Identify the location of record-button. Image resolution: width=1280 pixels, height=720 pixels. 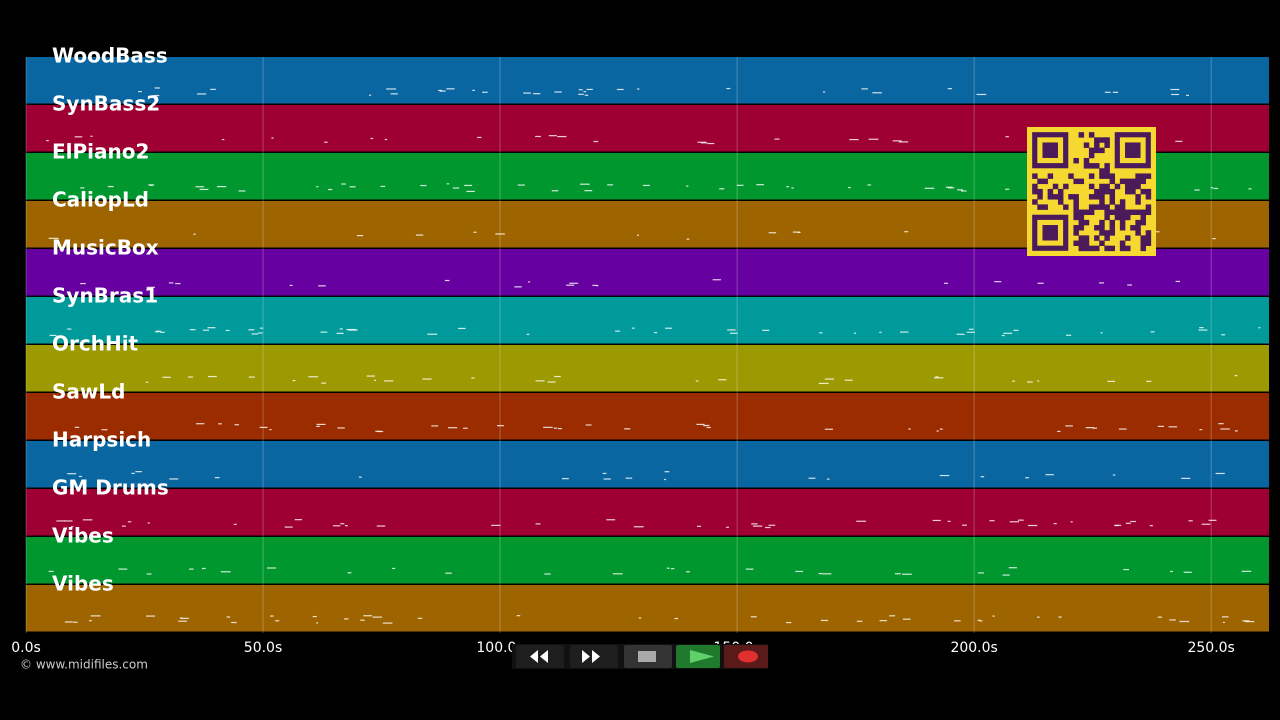
(746, 656).